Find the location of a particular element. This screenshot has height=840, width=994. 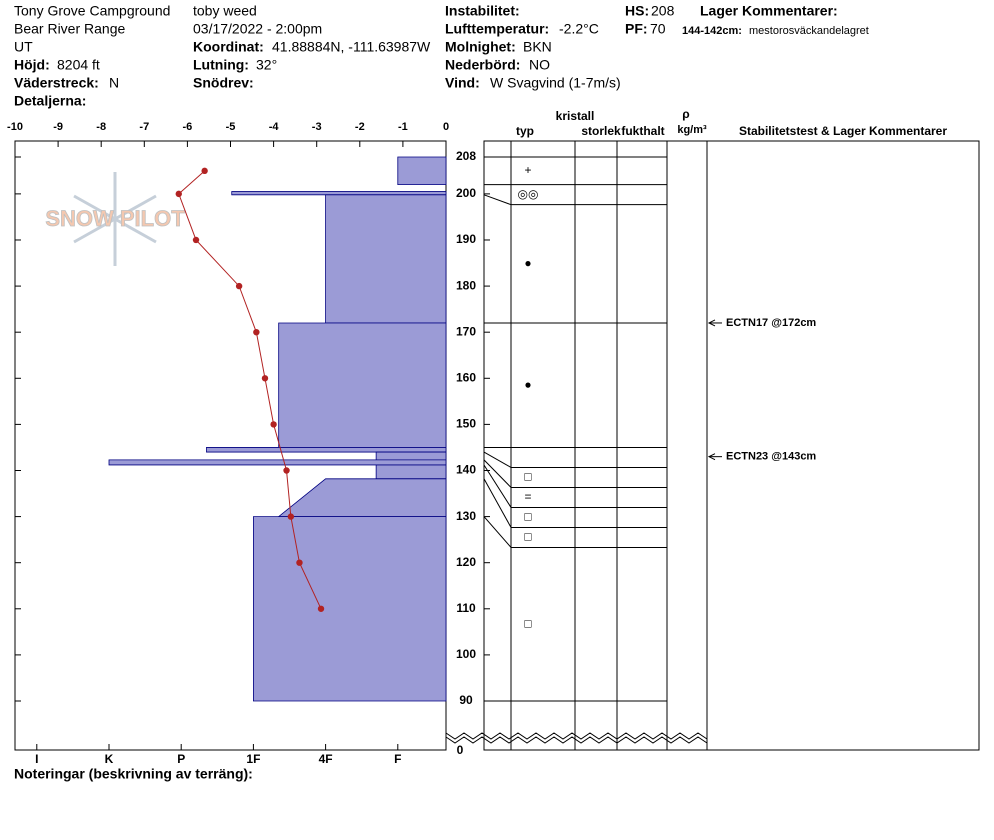

label: Instabilitet: is located at coordinates (482, 11).